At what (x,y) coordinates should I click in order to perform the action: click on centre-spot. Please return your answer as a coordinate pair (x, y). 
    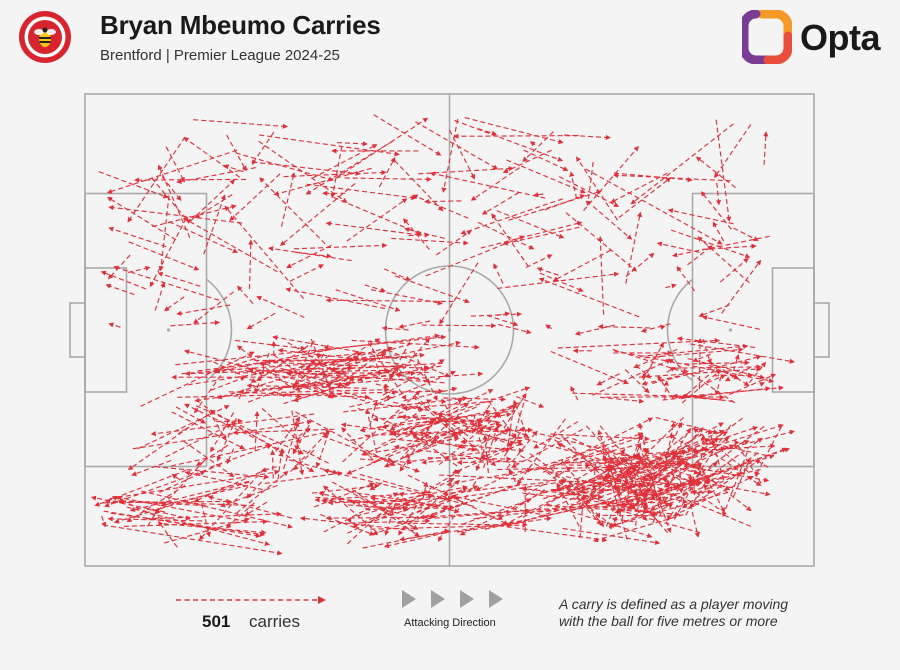
    Looking at the image, I should click on (449, 330).